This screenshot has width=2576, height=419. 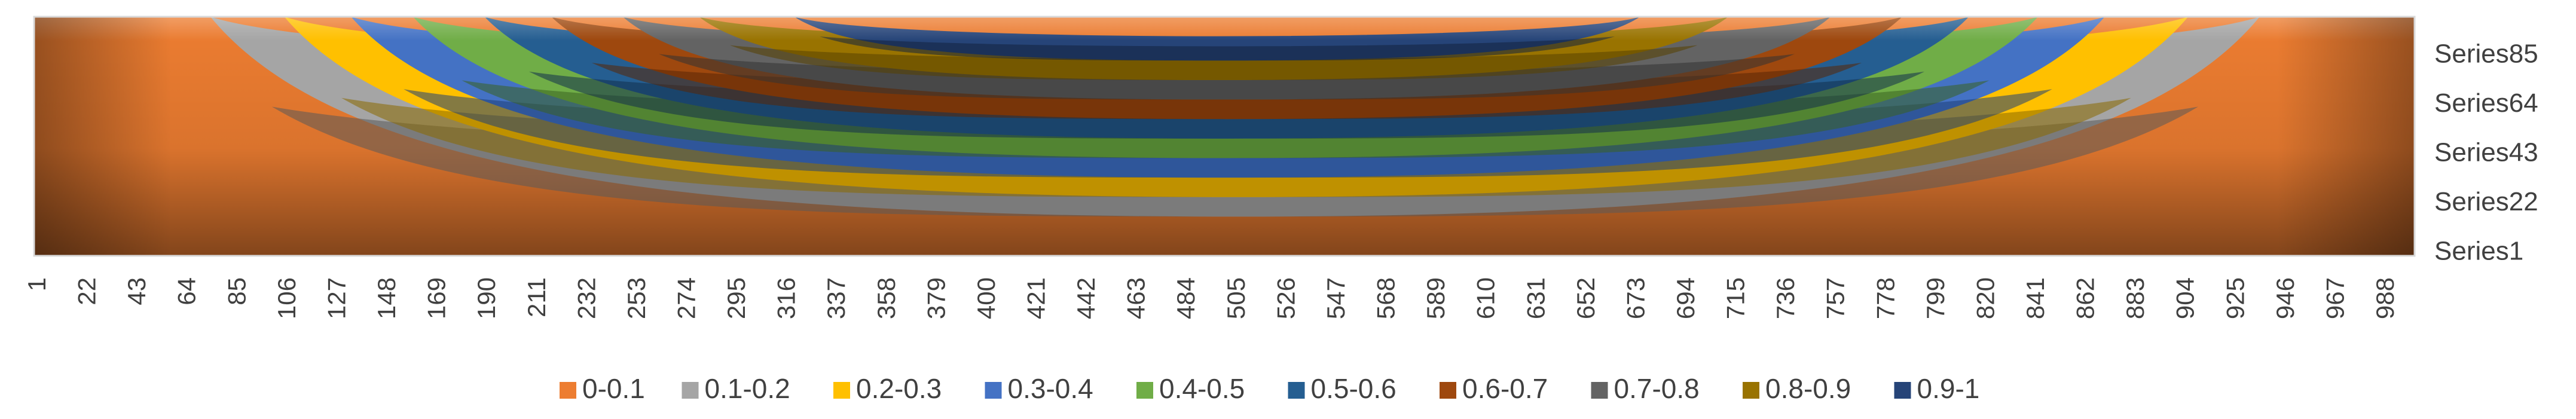 I want to click on x-tick-label: 841, so click(x=2035, y=298).